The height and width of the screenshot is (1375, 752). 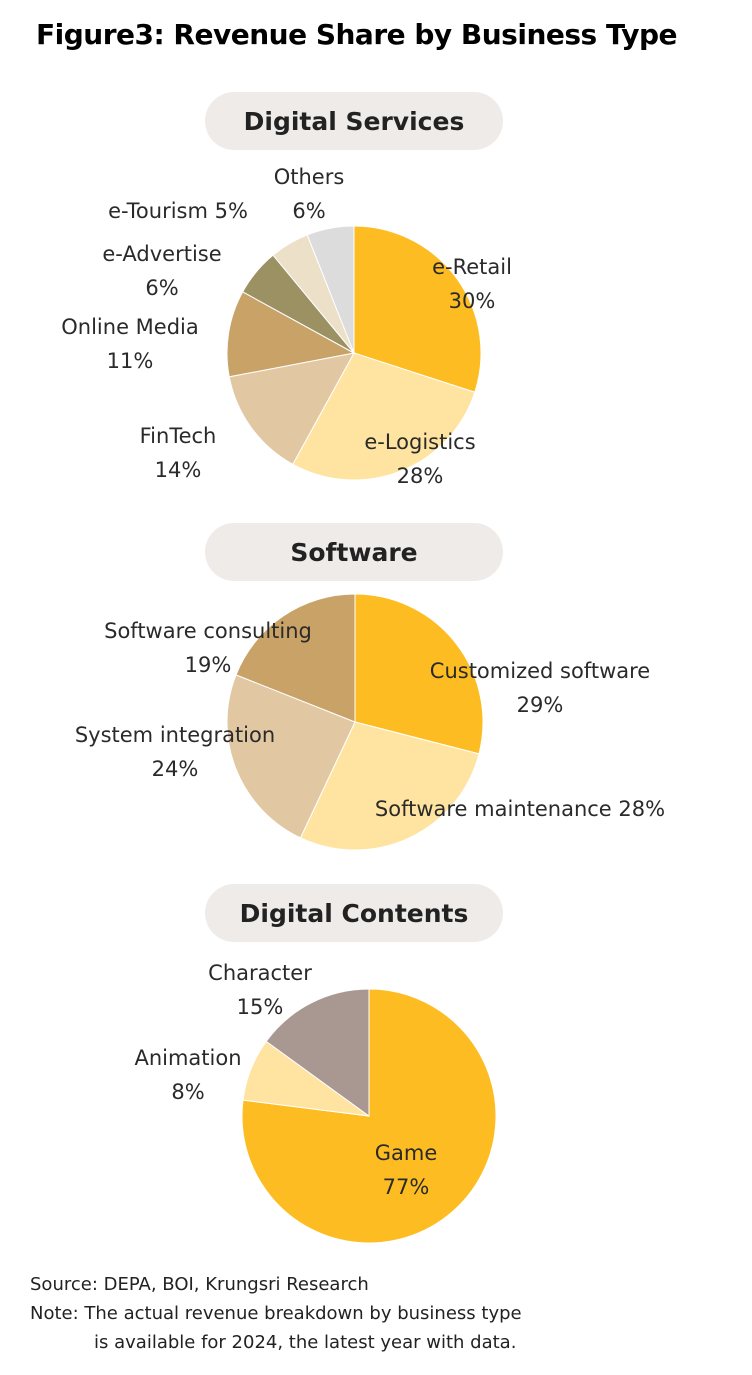 I want to click on pie-slice-e-logistics, so click(x=384, y=416).